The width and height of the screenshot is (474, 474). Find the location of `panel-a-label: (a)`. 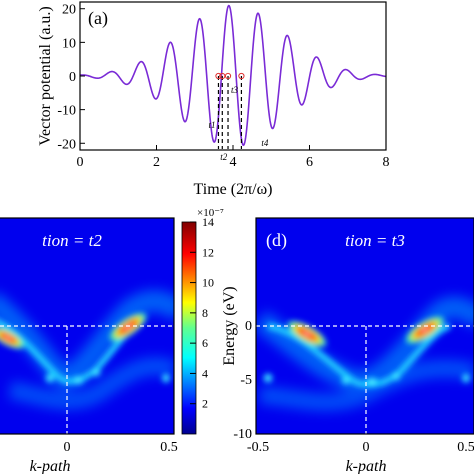

panel-a-label: (a) is located at coordinates (98, 18).